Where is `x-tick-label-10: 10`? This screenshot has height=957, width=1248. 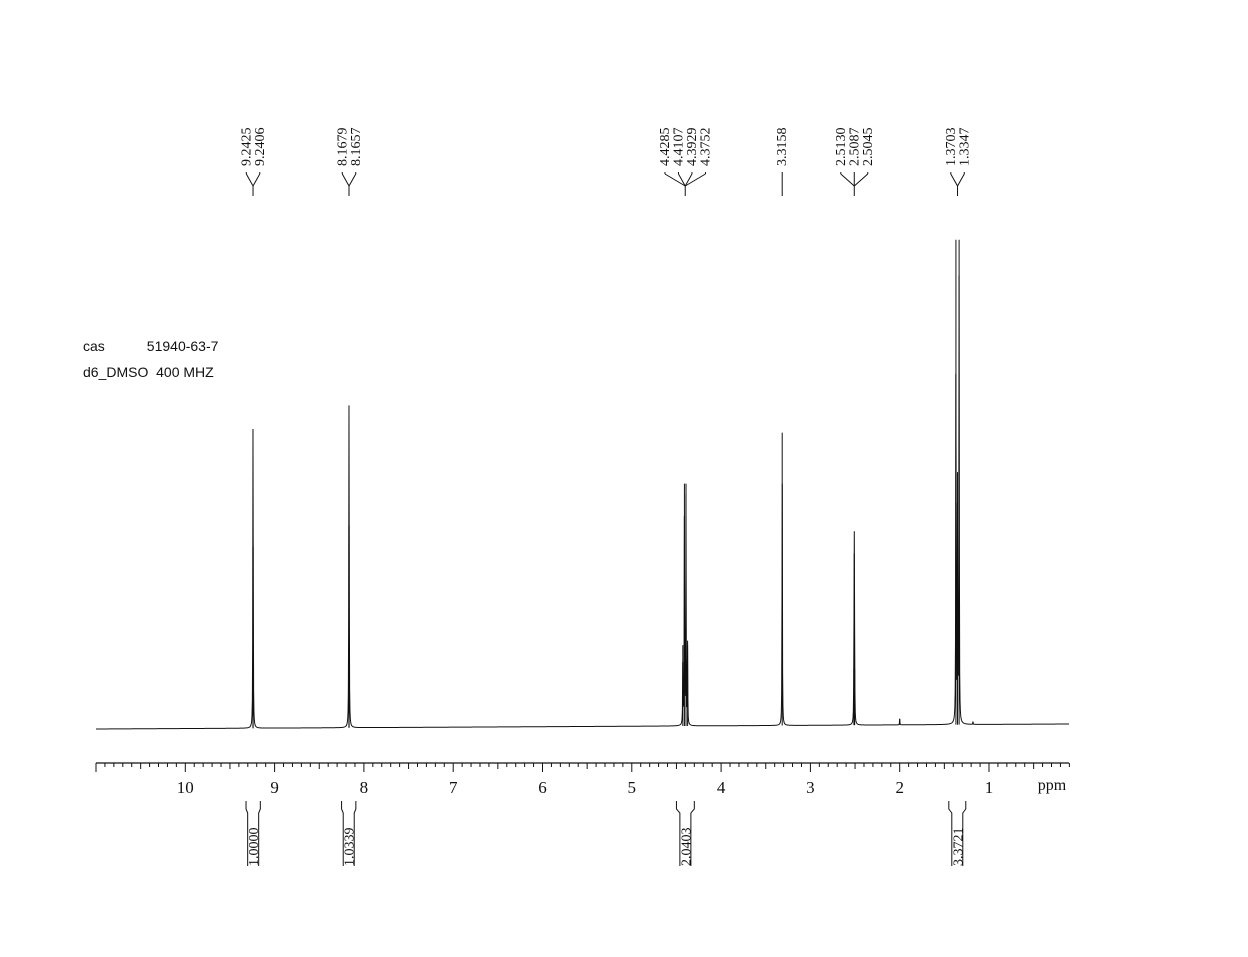 x-tick-label-10: 10 is located at coordinates (185, 787).